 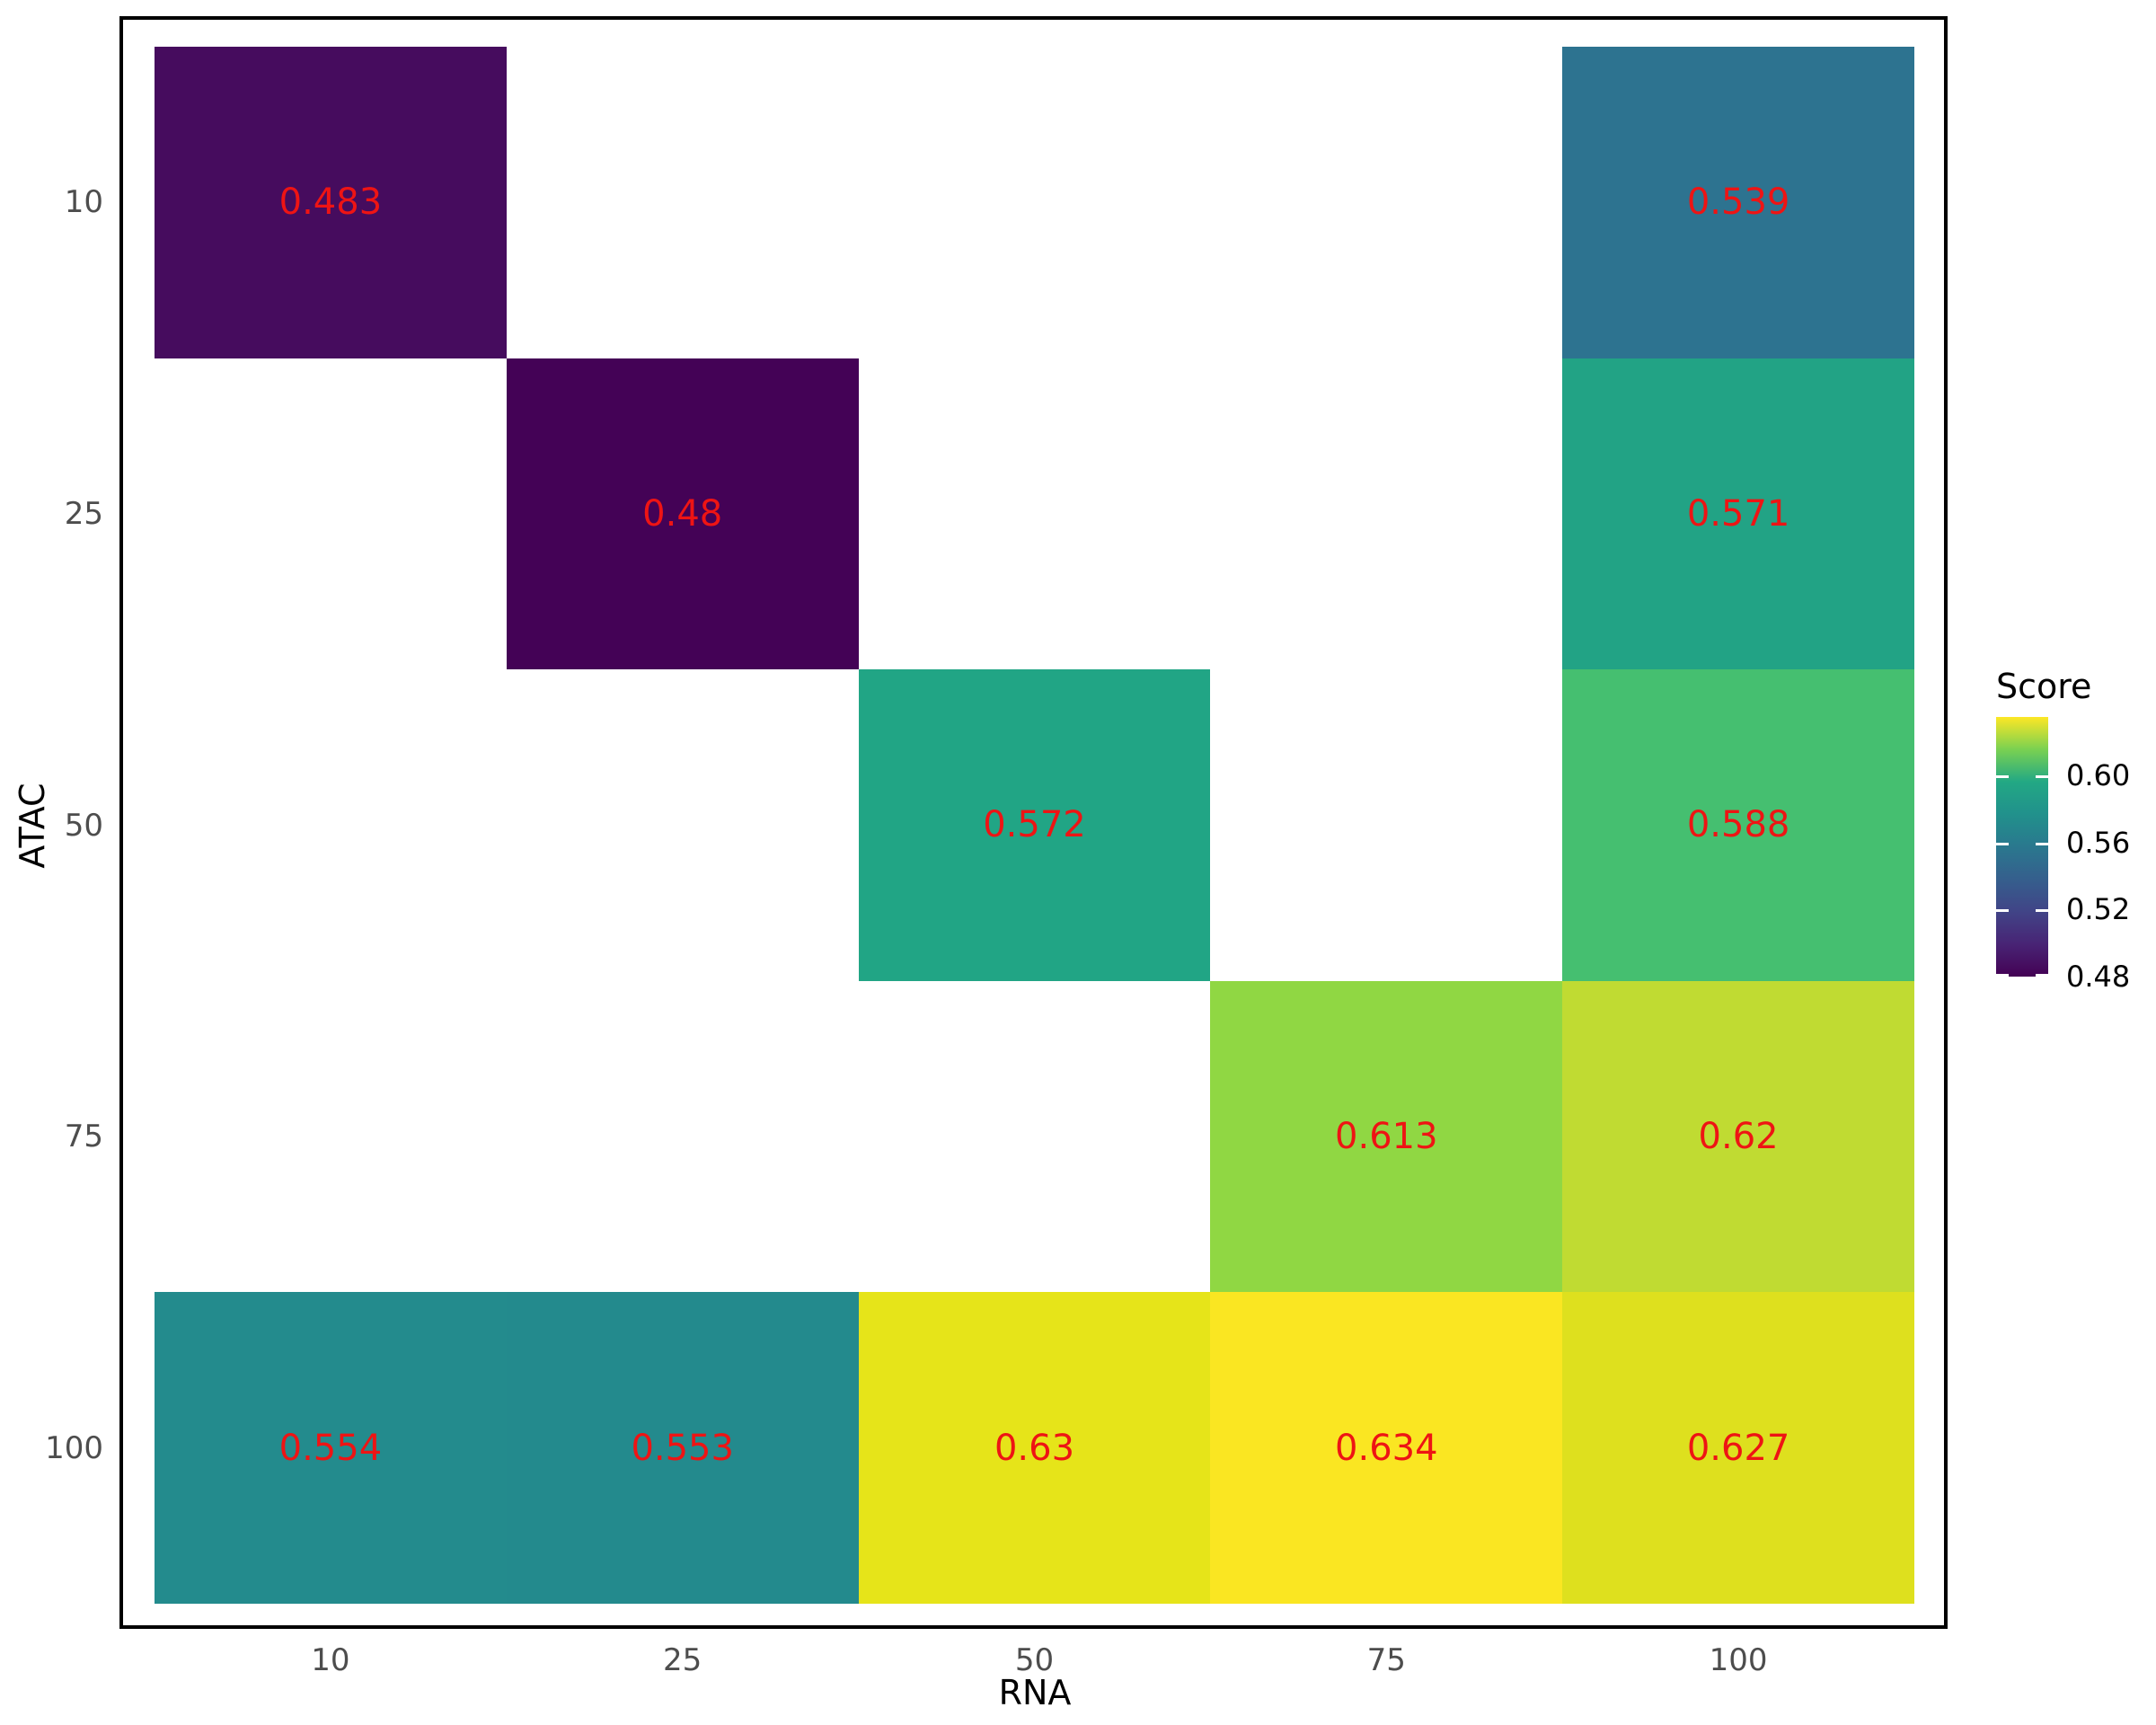 I want to click on cell-value-label: 0.634, so click(x=1386, y=1448).